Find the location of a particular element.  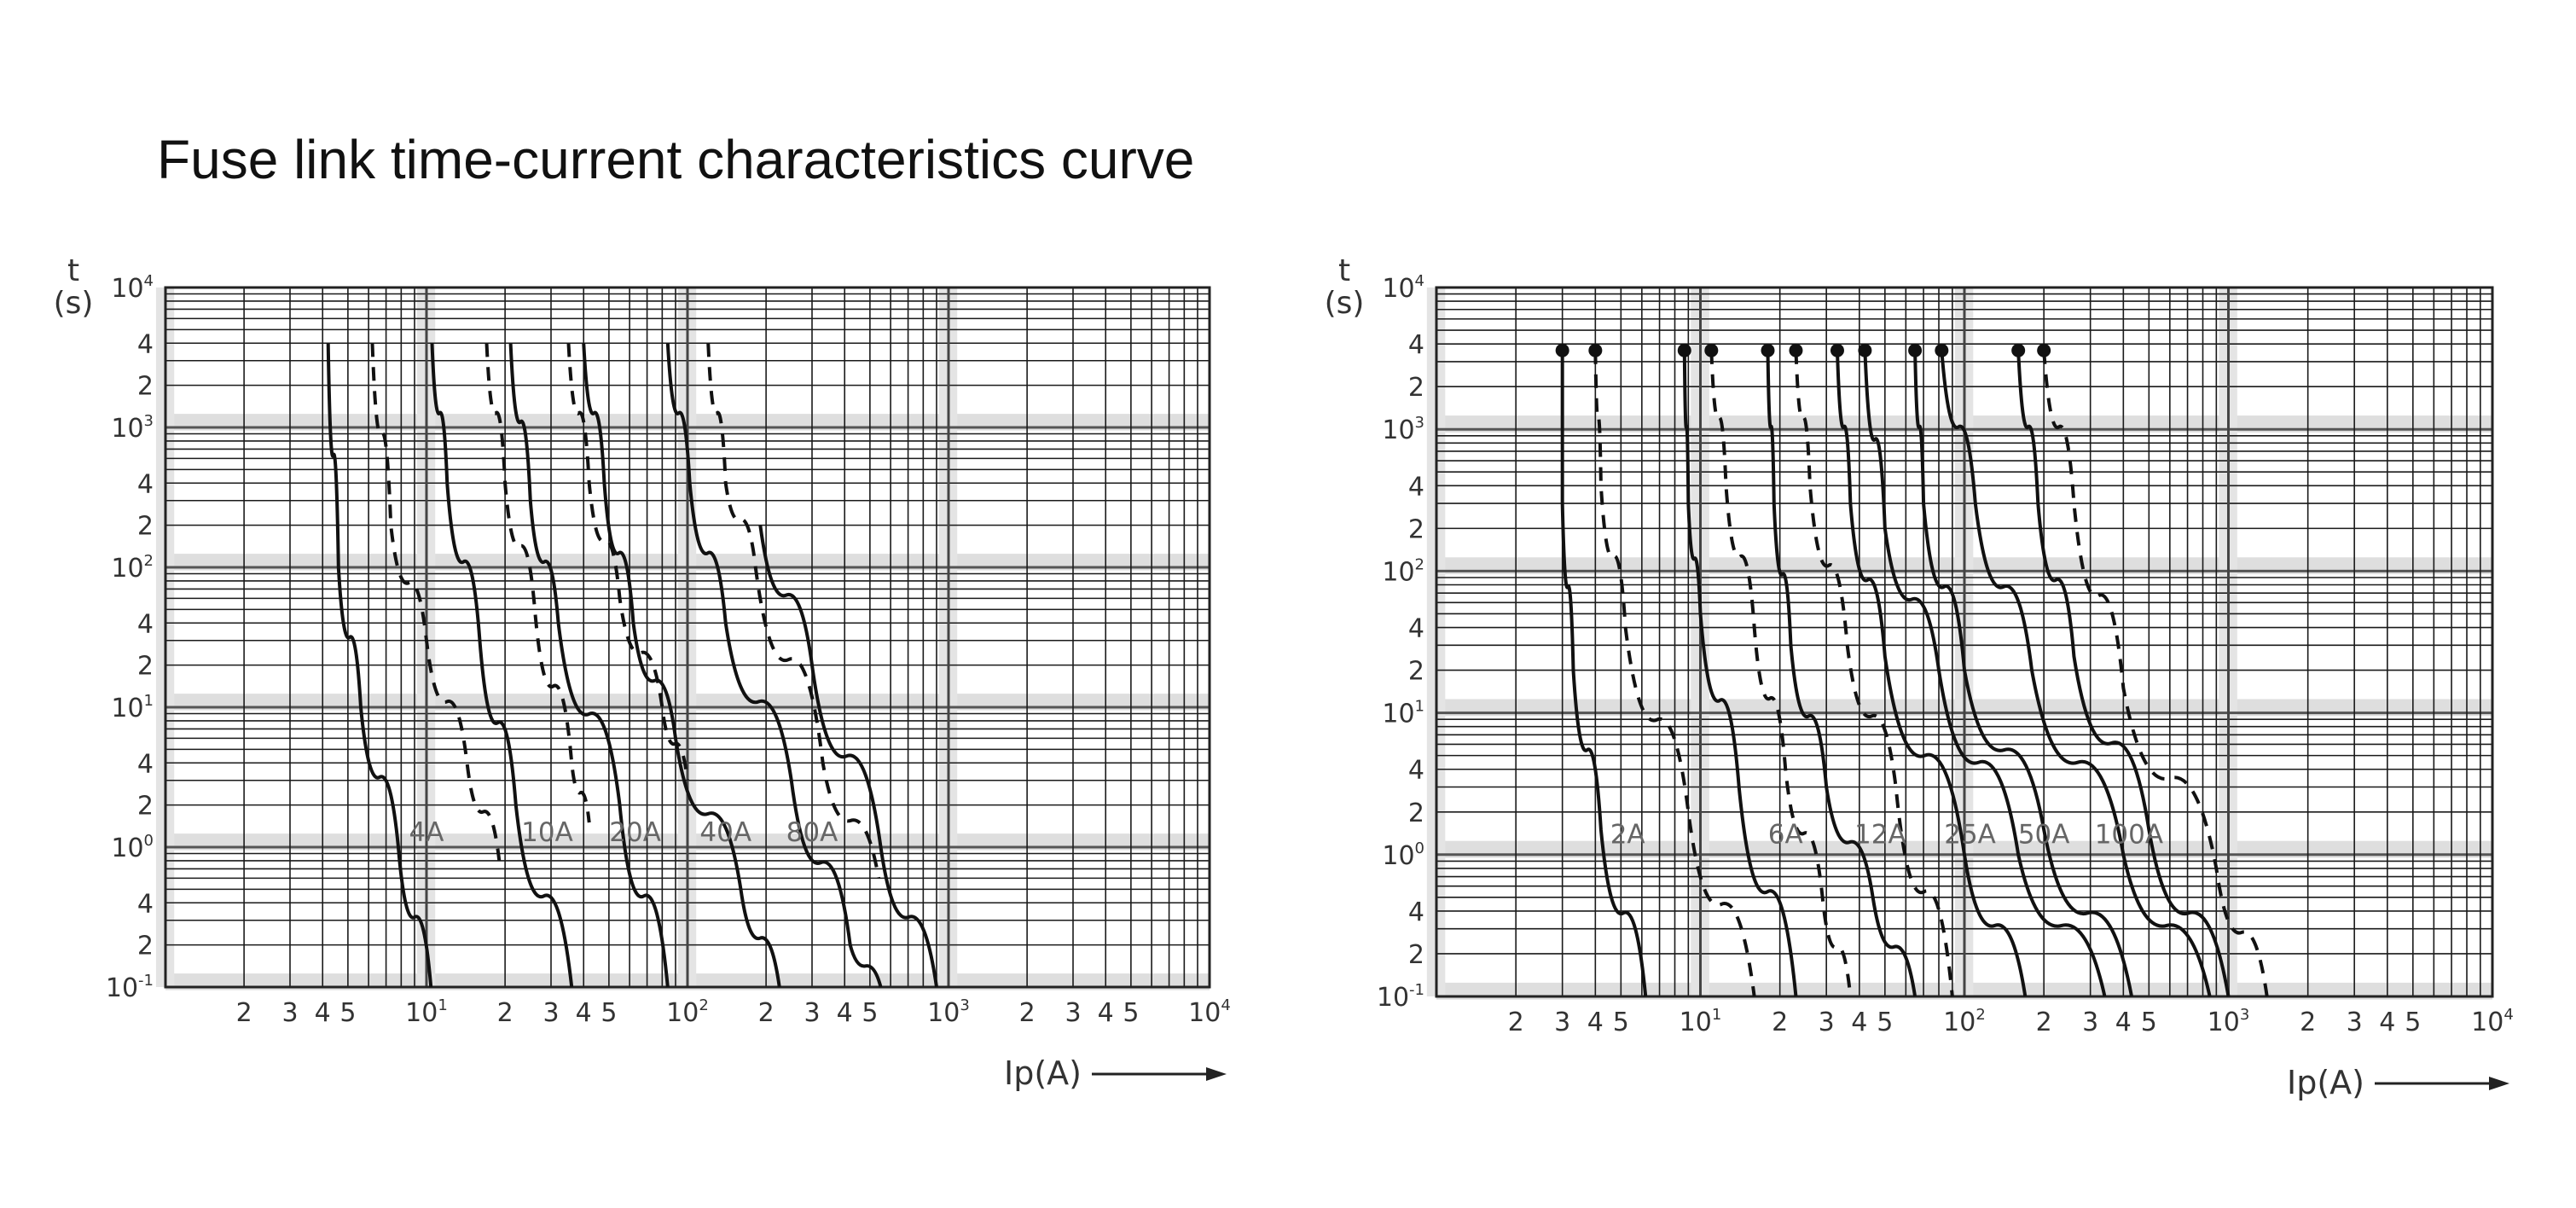

curve-label: 12A is located at coordinates (1880, 835).